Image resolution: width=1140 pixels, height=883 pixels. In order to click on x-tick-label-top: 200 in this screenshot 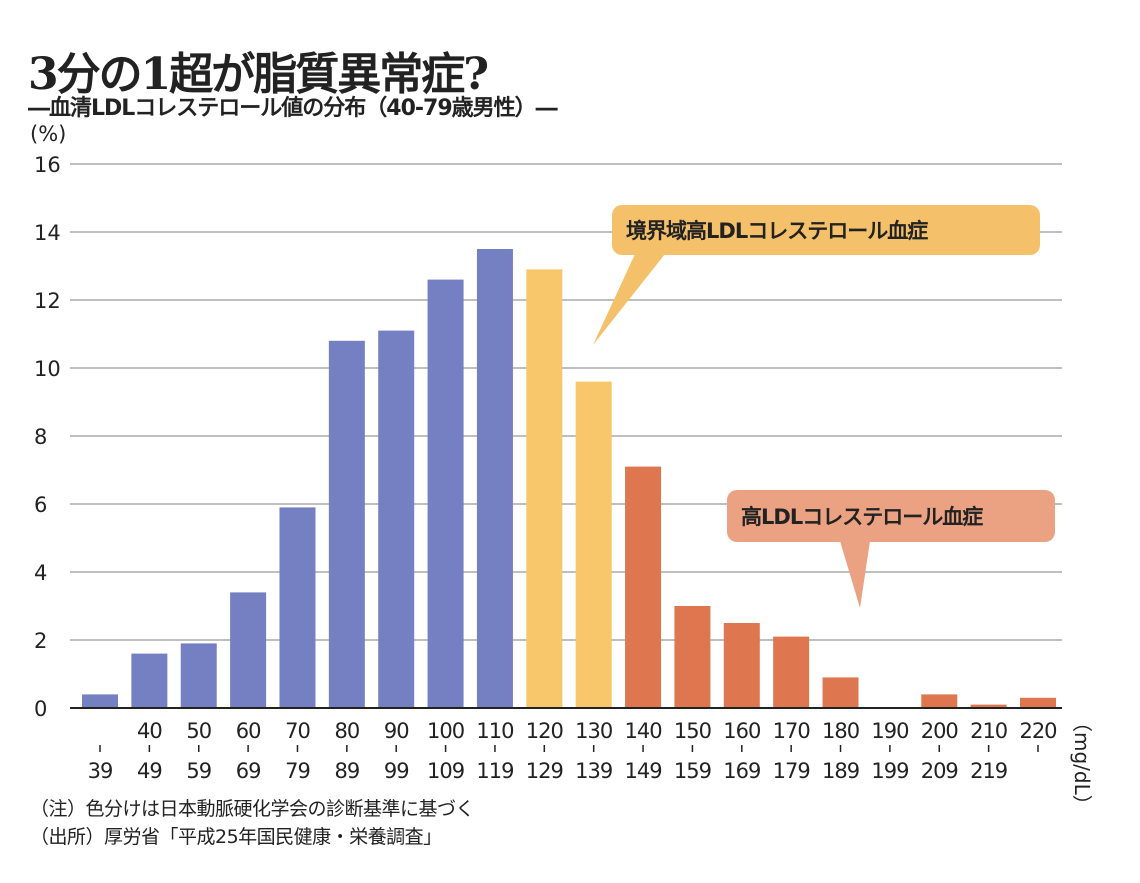, I will do `click(939, 731)`.